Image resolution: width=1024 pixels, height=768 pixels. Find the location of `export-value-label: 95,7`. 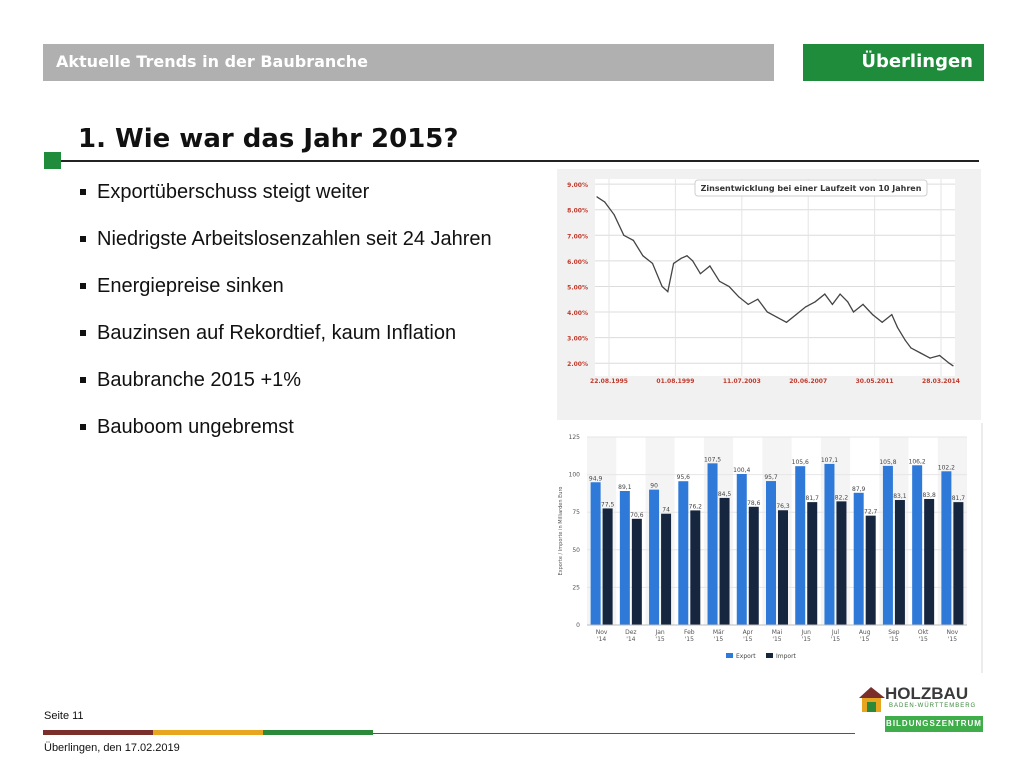

export-value-label: 95,7 is located at coordinates (771, 477).